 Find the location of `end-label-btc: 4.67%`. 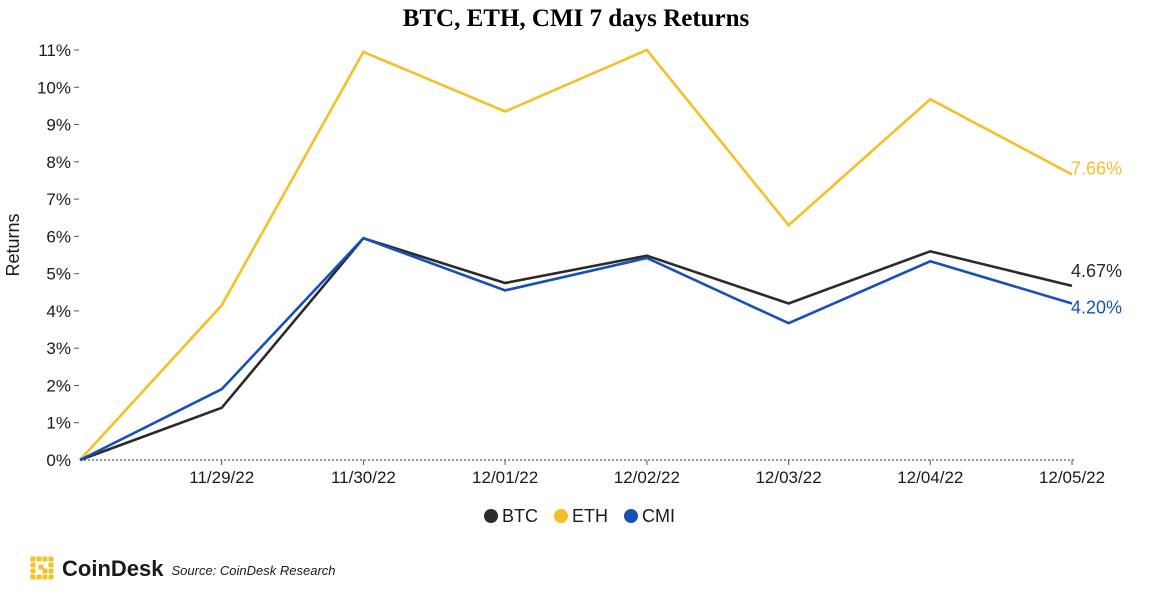

end-label-btc: 4.67% is located at coordinates (1096, 271).